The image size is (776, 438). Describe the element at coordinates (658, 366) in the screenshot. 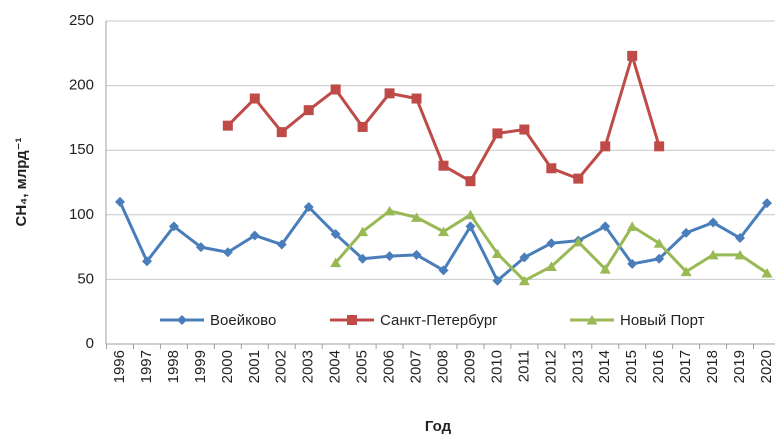

I see `x-tick-label: 2016` at that location.